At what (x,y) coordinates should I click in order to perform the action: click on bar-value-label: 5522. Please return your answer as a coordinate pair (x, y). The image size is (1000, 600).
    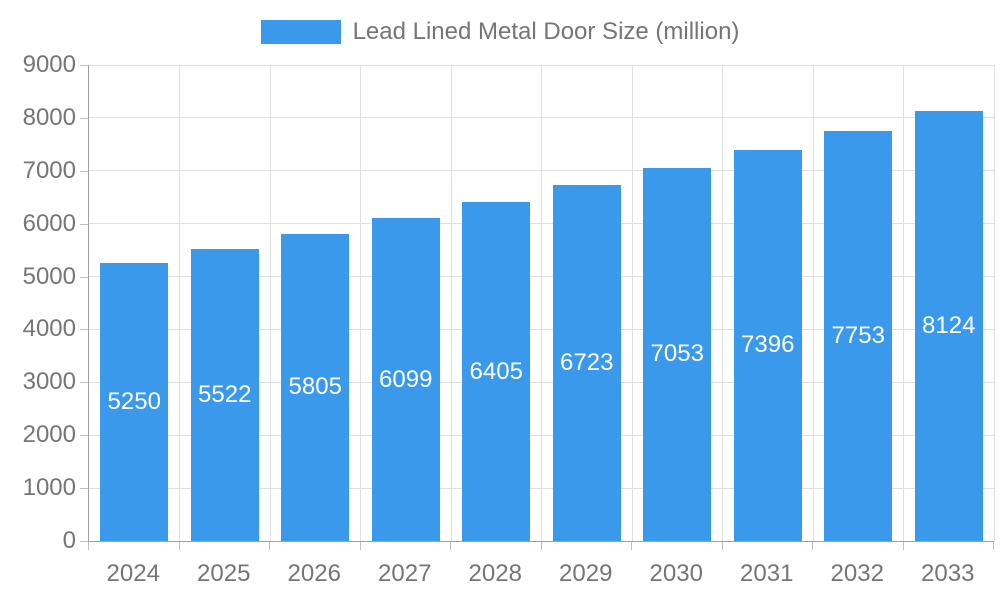
    Looking at the image, I should click on (225, 394).